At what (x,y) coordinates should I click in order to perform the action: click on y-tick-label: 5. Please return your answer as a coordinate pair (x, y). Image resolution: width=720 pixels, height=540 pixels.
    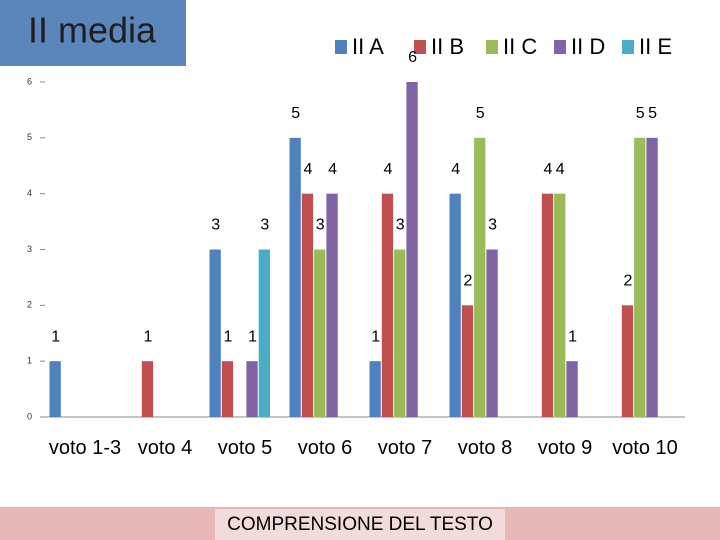
    Looking at the image, I should click on (29, 137).